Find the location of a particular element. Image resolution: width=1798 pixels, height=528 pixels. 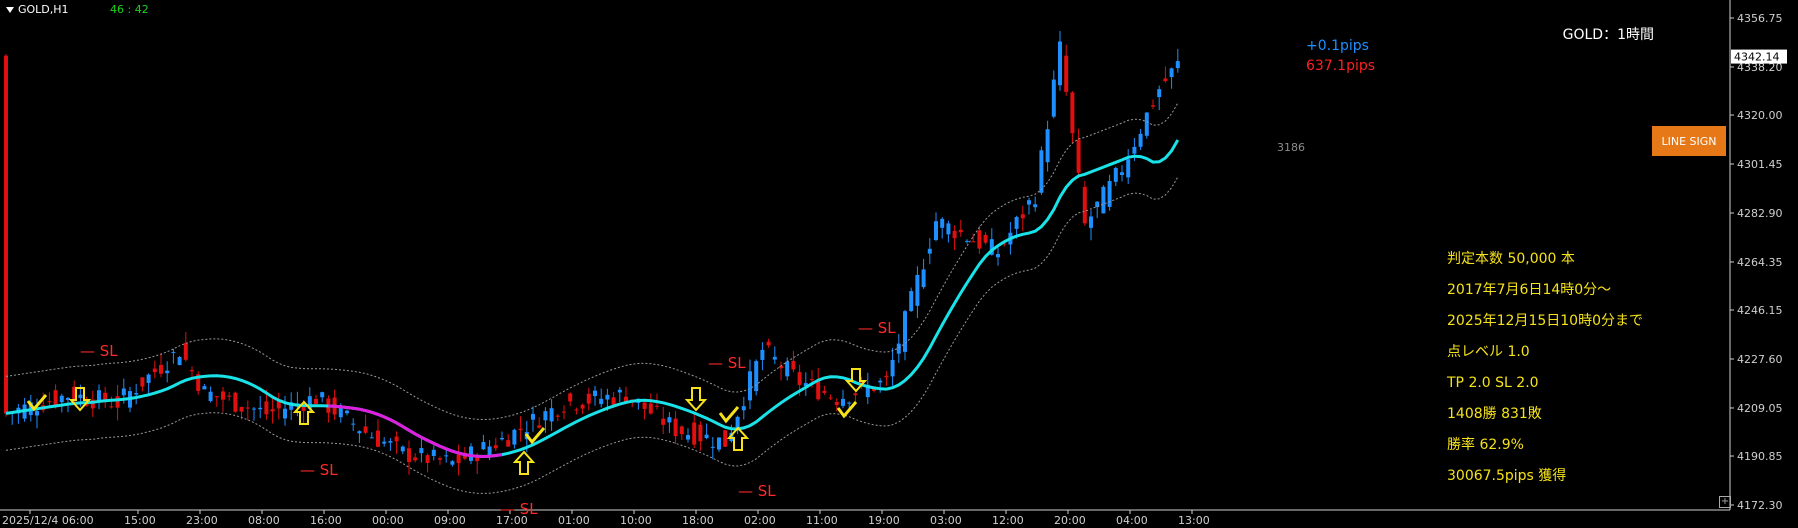

symbol-label: GOLD,H1 is located at coordinates (37, 9).